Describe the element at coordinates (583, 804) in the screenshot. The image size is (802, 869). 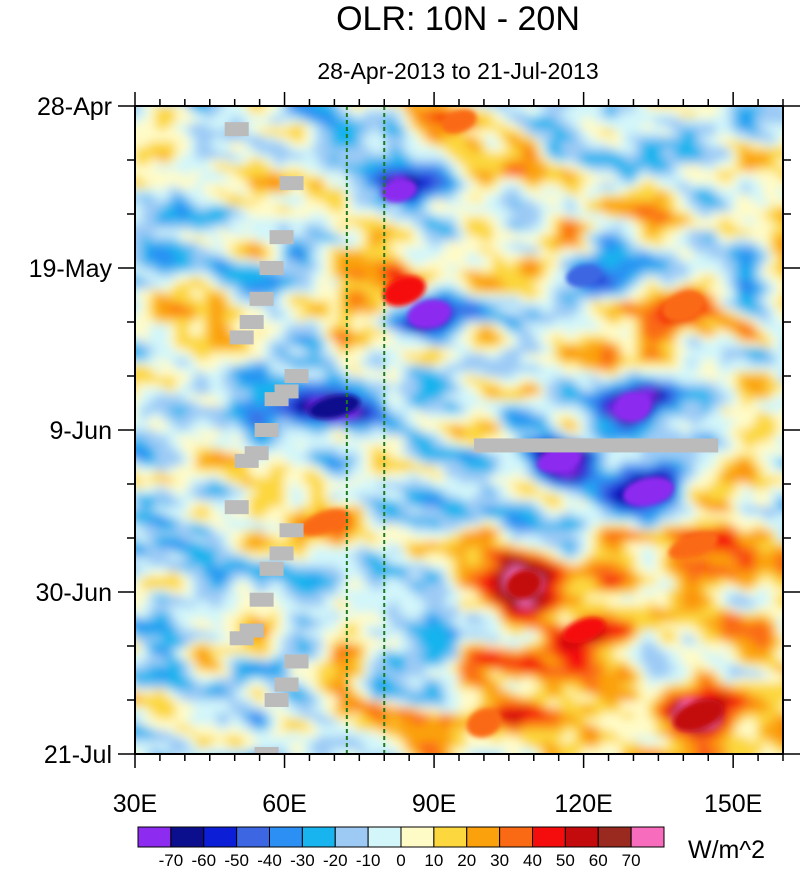
I see `x-tick-label: 120E` at that location.